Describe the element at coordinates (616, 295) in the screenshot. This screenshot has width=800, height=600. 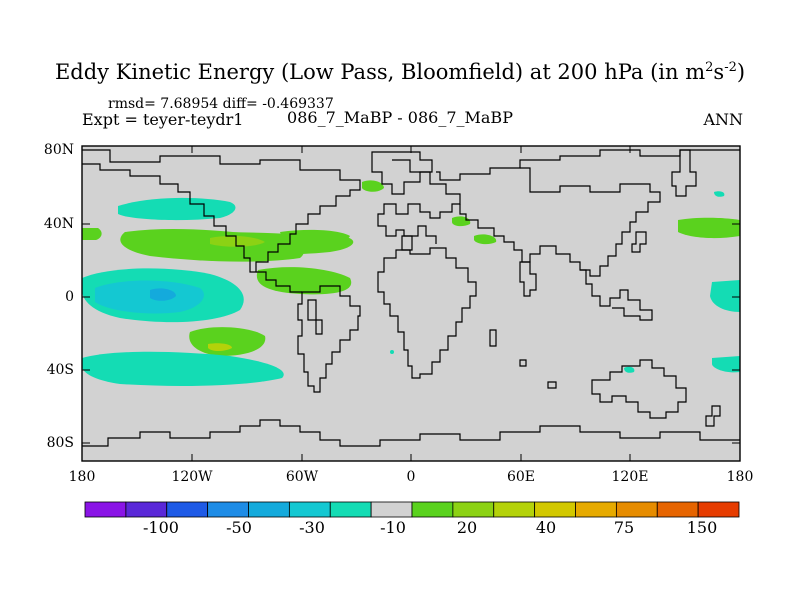
I see `coast-southeast-asia` at that location.